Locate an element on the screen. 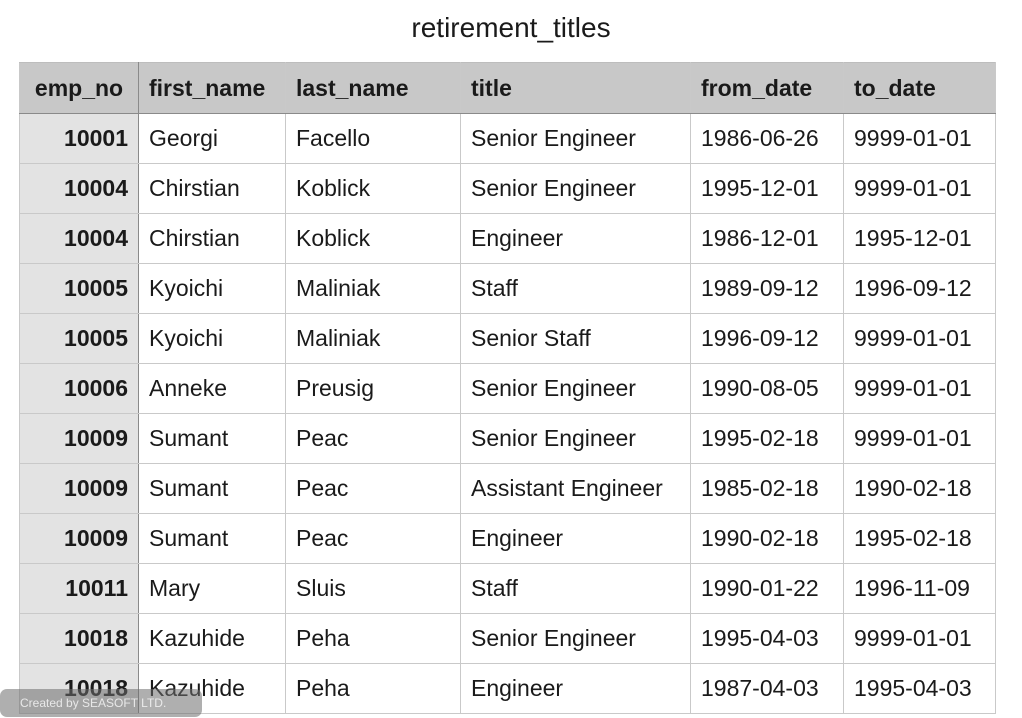 This screenshot has width=1022, height=718. column-header-to-date: to_date is located at coordinates (919, 88).